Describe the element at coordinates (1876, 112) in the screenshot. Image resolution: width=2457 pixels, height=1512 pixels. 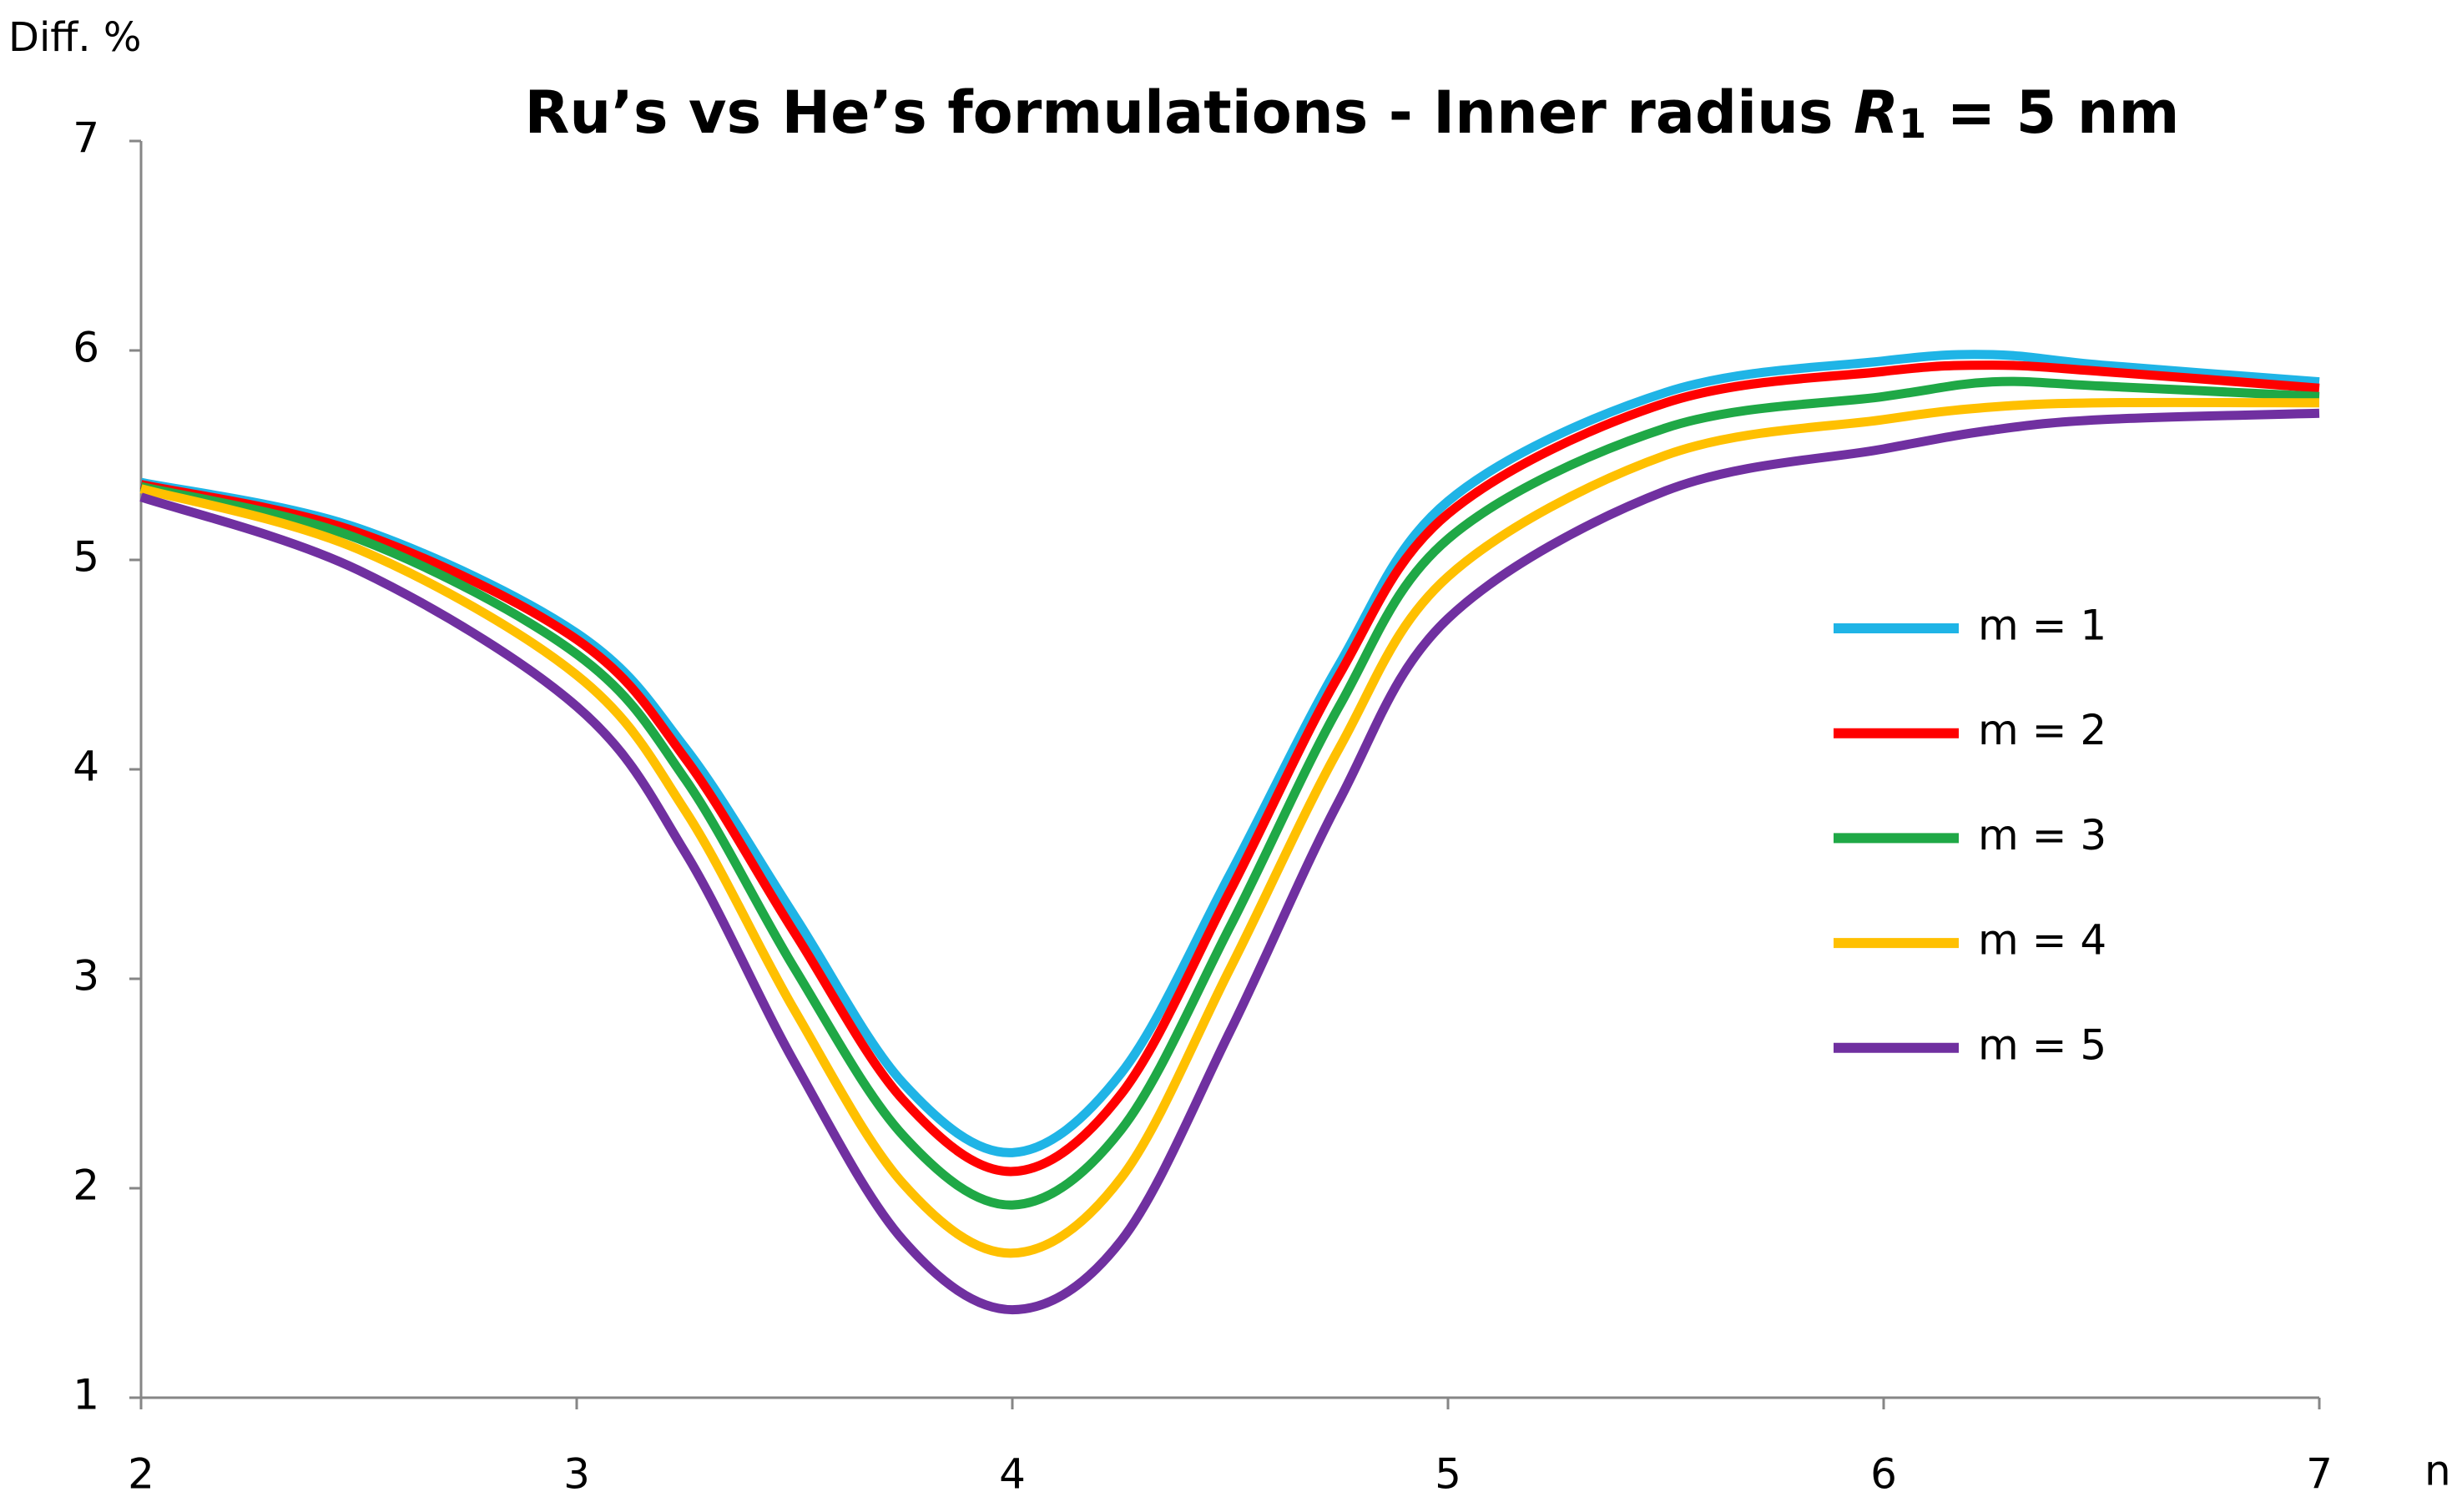
I see `title-part: R` at that location.